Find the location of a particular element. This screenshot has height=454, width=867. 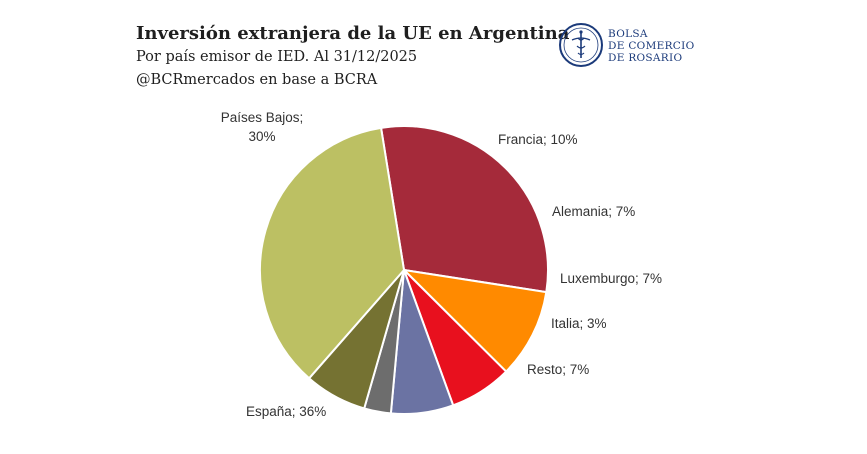

logo-line-2: DE COMERCIO is located at coordinates (651, 46).